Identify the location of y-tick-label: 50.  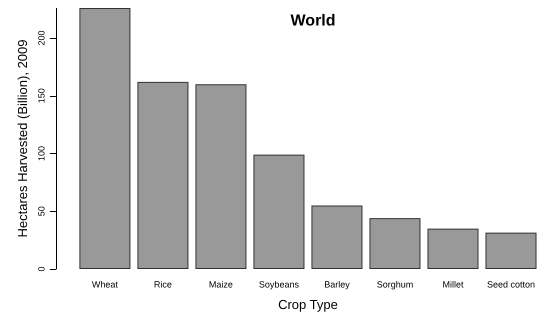
(41, 211).